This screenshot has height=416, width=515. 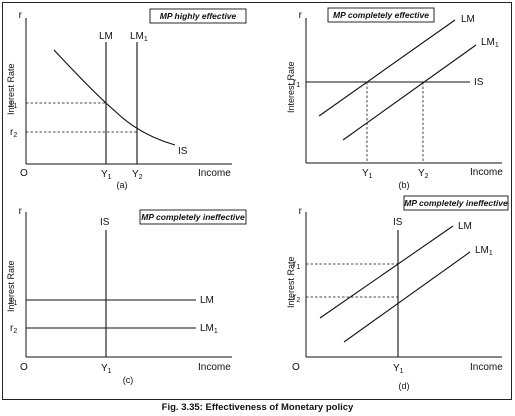 I want to click on panel-d-title-box, so click(x=456, y=203).